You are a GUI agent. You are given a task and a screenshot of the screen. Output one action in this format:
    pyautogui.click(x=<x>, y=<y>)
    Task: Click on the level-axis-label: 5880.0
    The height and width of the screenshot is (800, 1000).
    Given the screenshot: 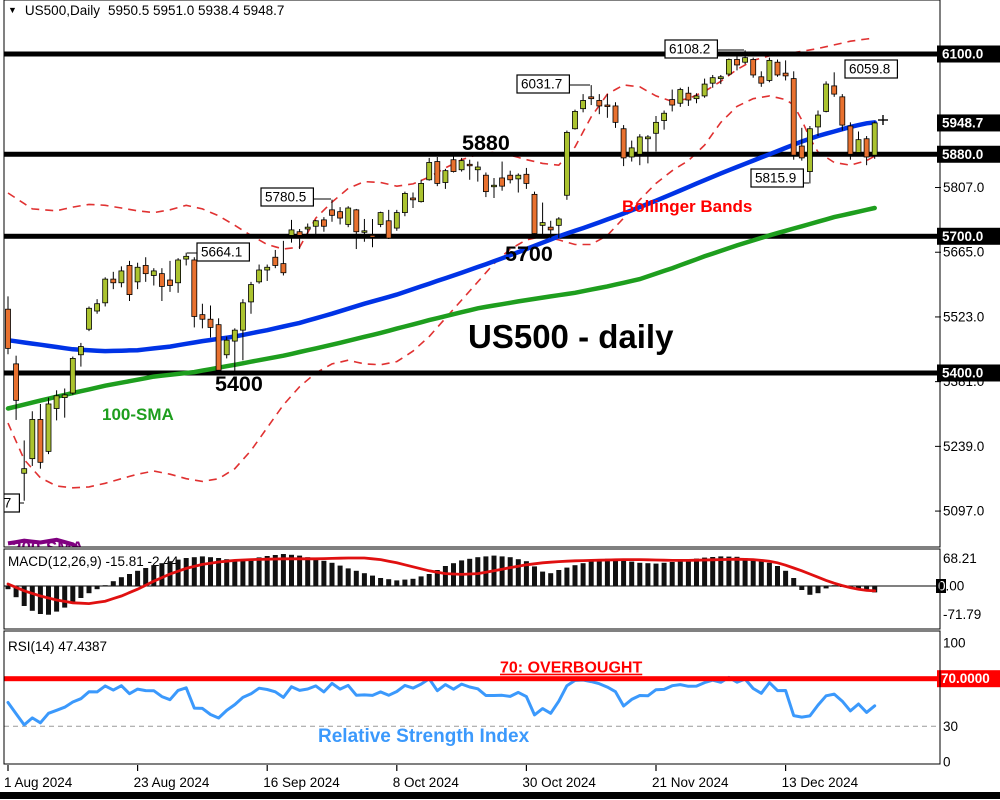 What is the action you would take?
    pyautogui.click(x=962, y=154)
    